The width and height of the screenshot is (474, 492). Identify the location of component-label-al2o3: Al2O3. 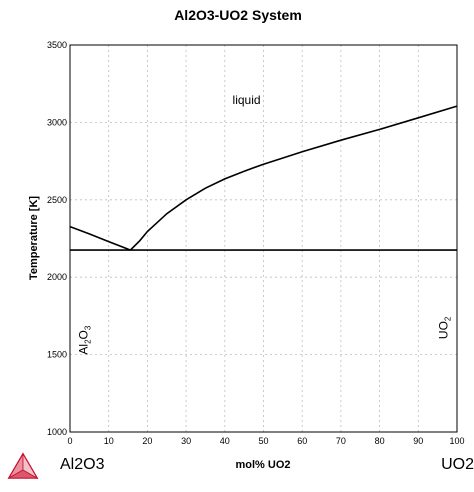
(84, 339).